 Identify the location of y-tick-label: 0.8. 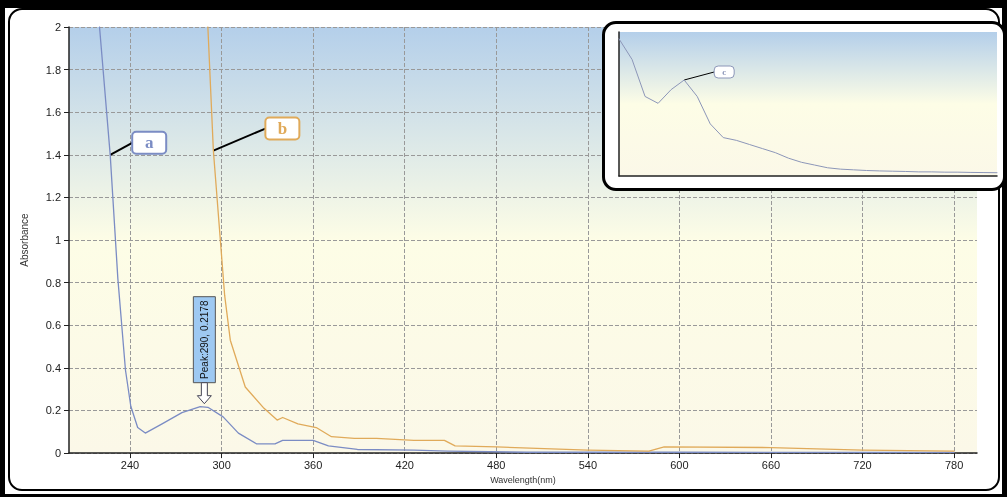
(53, 282).